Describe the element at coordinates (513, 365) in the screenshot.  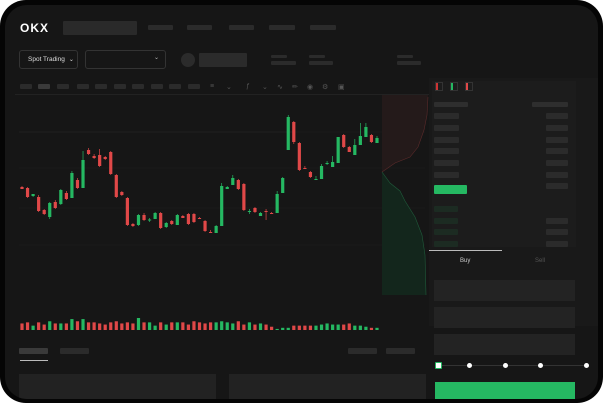
I see `amount-slider` at that location.